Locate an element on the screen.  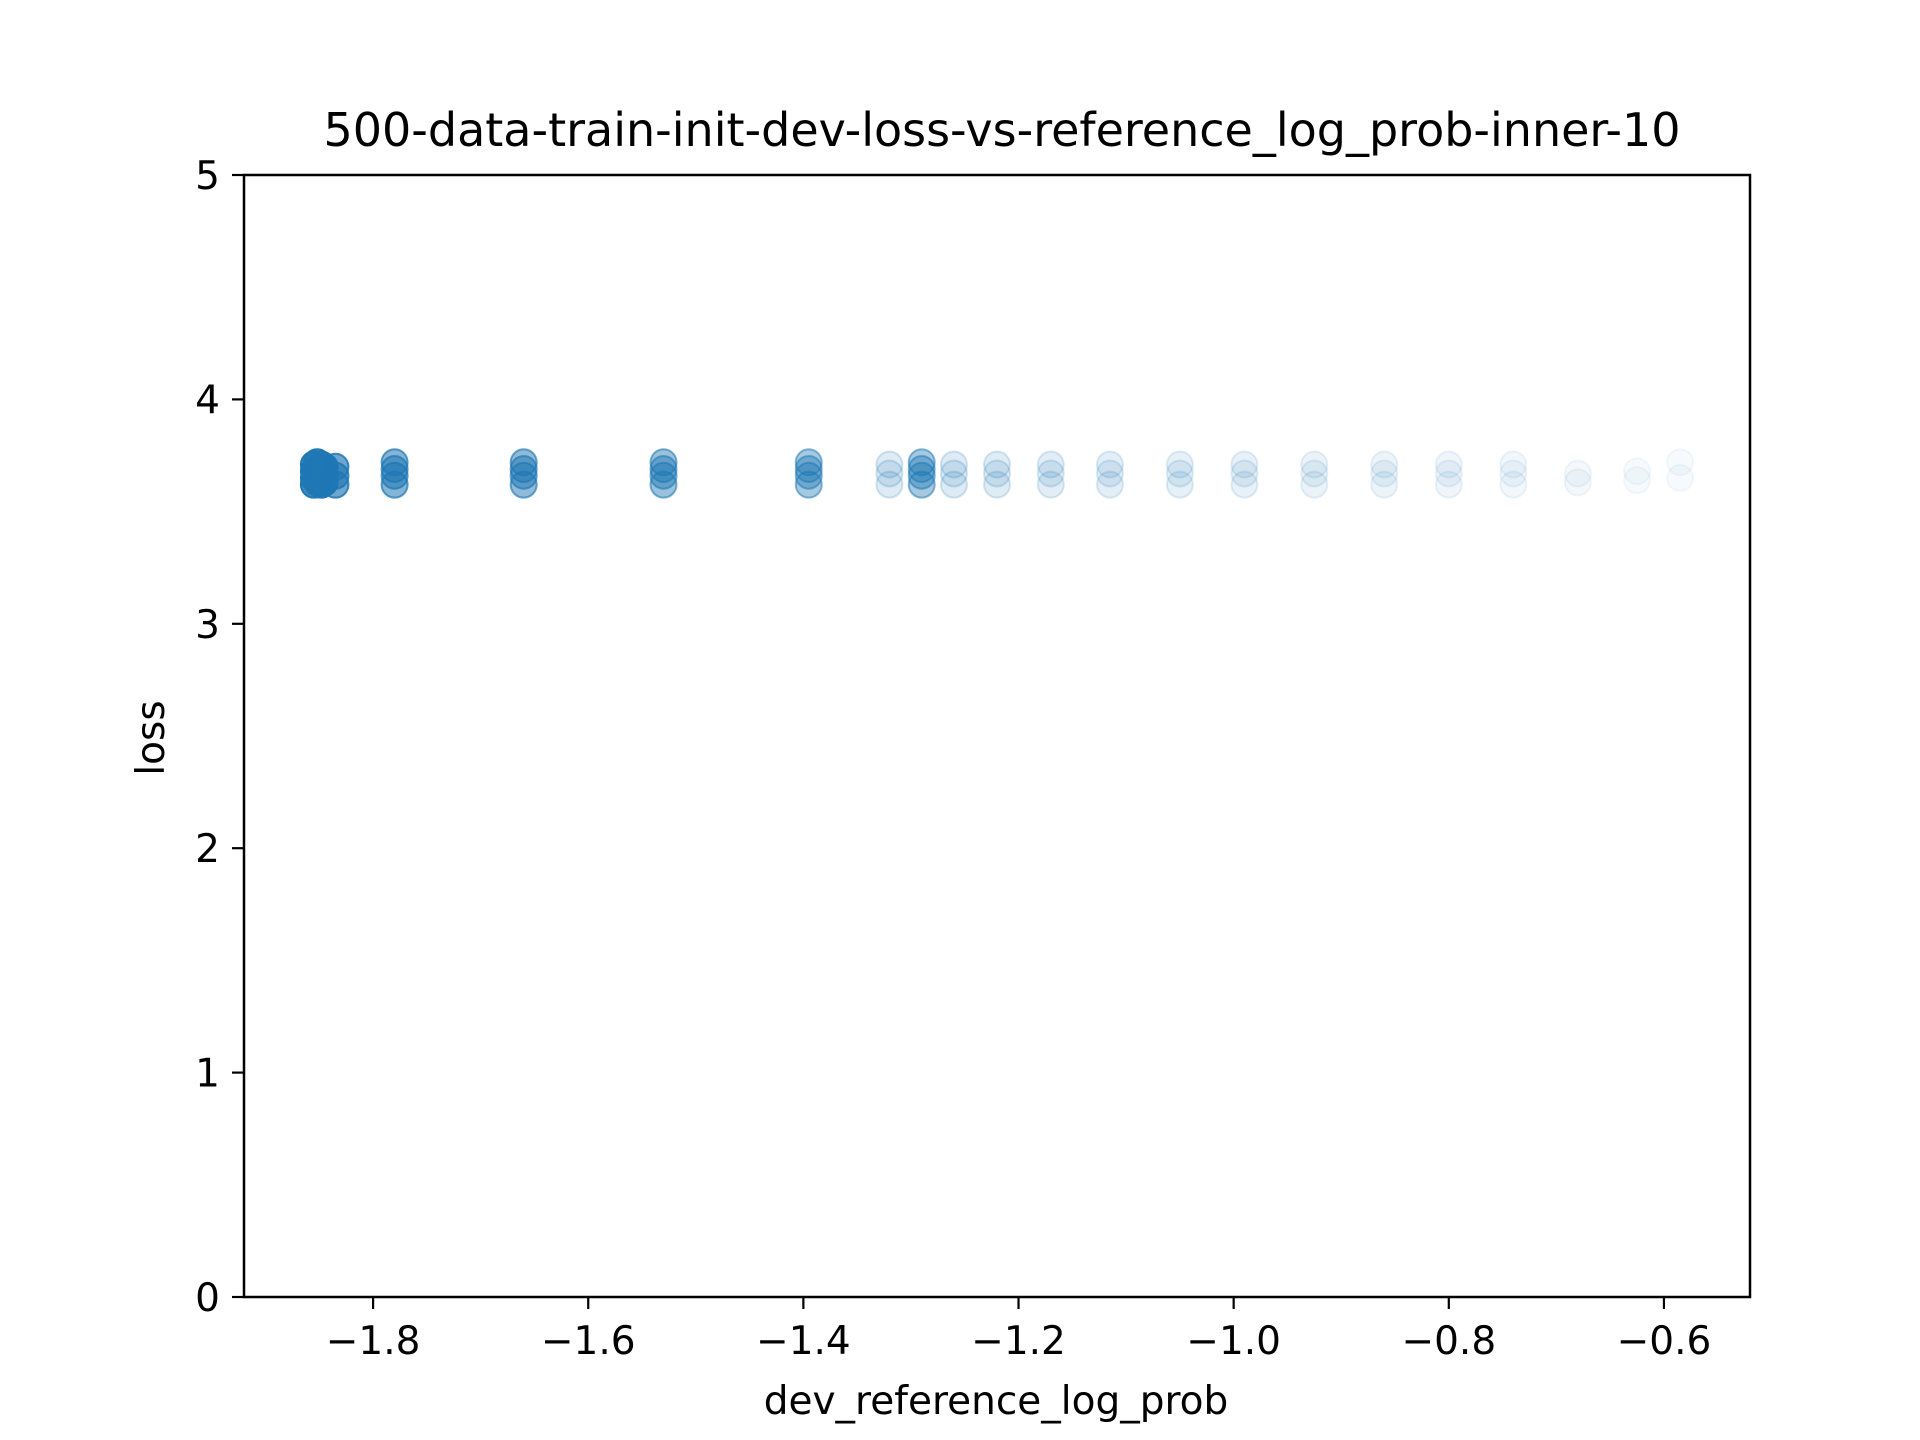
x-tick-label: −0.8 is located at coordinates (1448, 1341).